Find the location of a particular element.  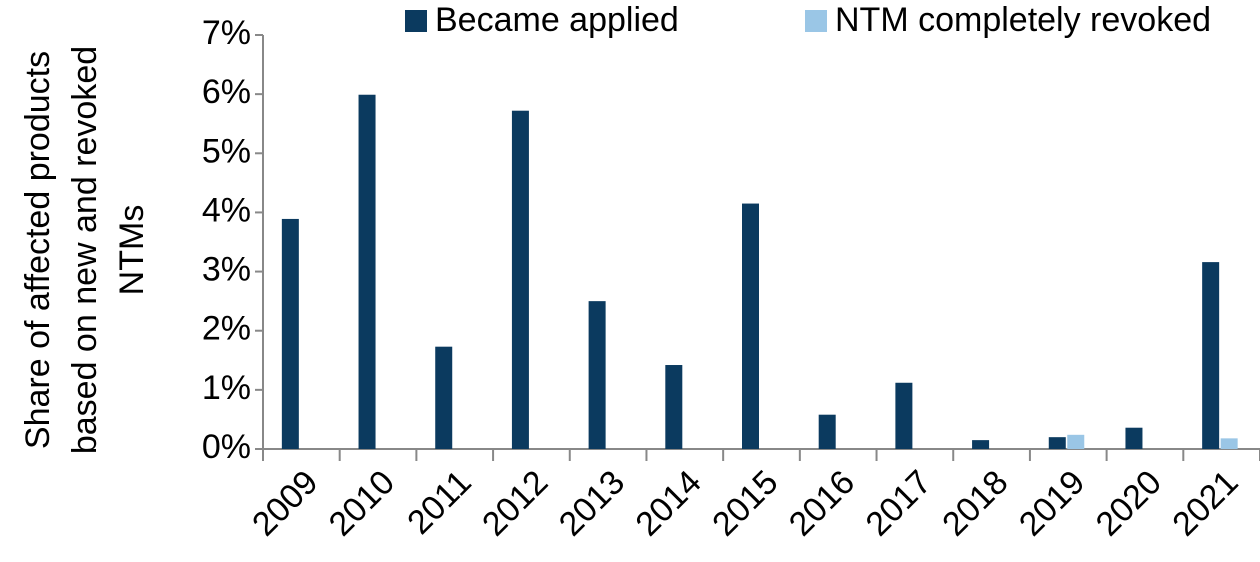

x-tick-label: 2020 is located at coordinates (1129, 503).